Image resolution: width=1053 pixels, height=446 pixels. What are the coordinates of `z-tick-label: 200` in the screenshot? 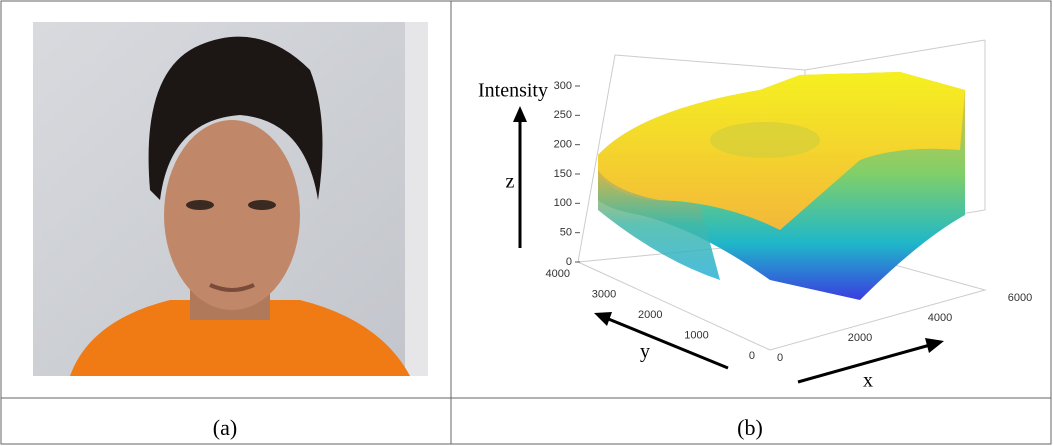 It's located at (563, 145).